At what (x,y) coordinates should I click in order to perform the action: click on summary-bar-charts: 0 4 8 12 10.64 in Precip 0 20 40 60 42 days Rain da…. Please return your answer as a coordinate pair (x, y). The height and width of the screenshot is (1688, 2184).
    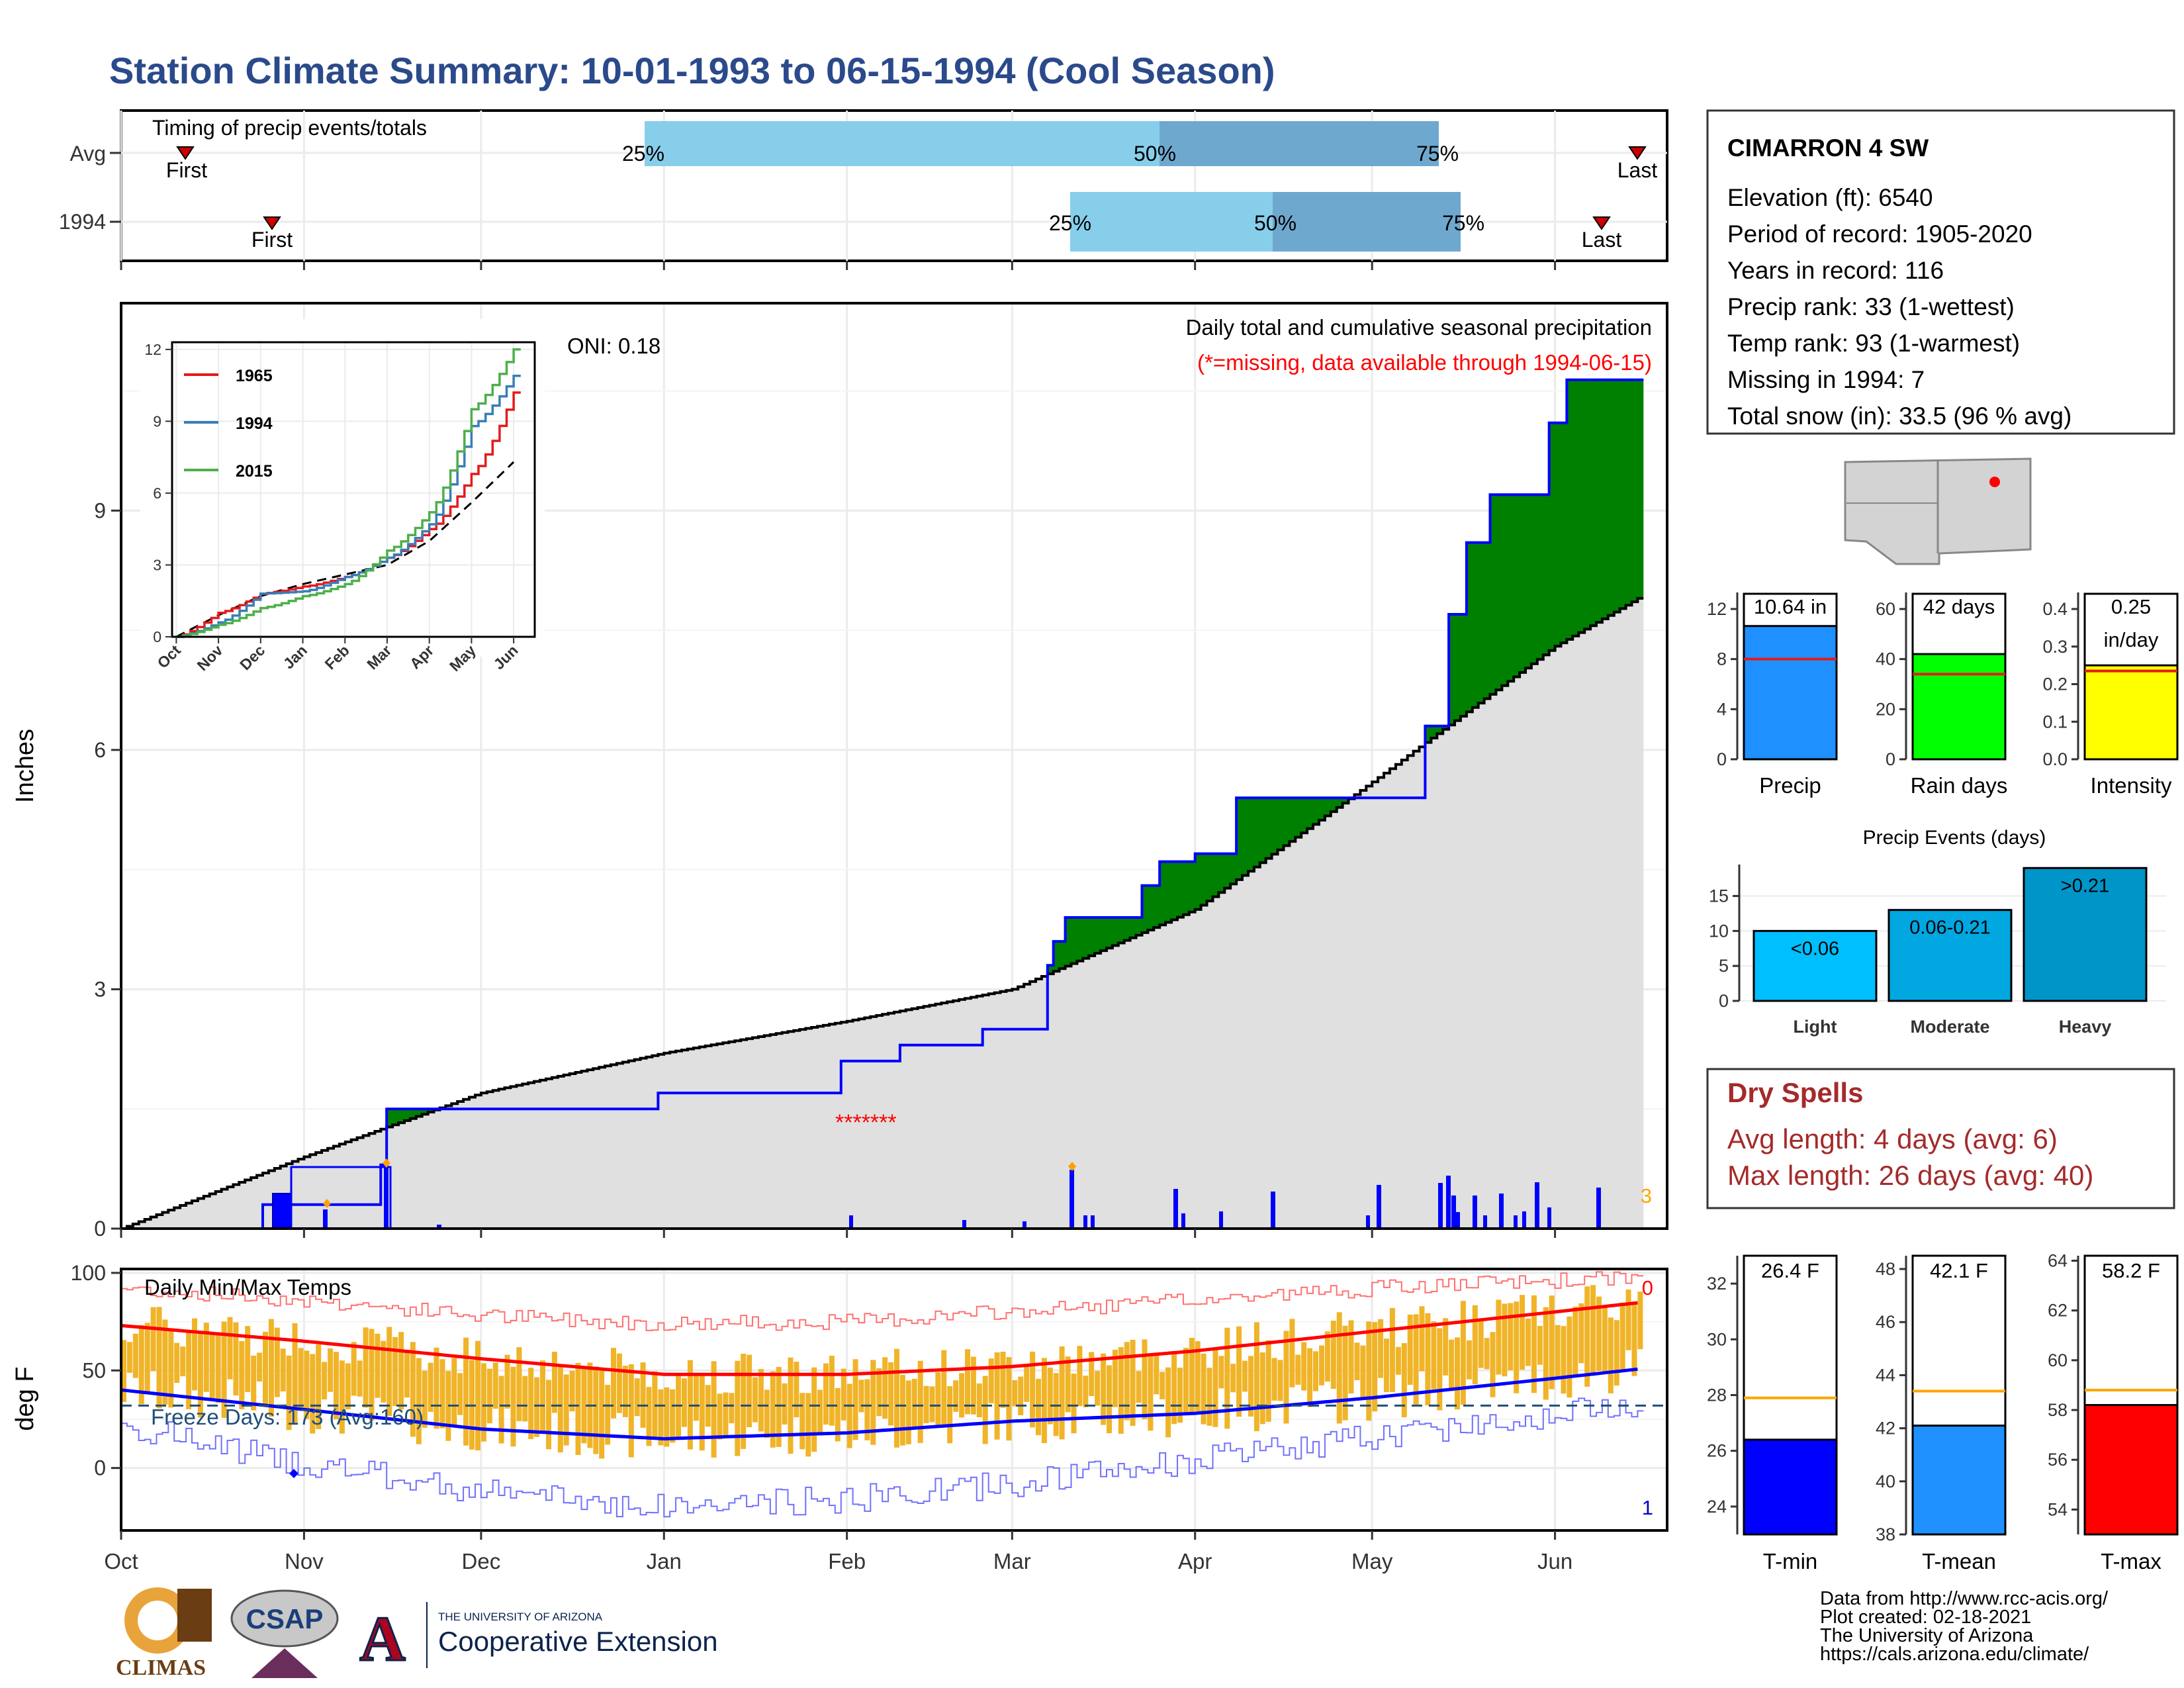
    Looking at the image, I should click on (1943, 695).